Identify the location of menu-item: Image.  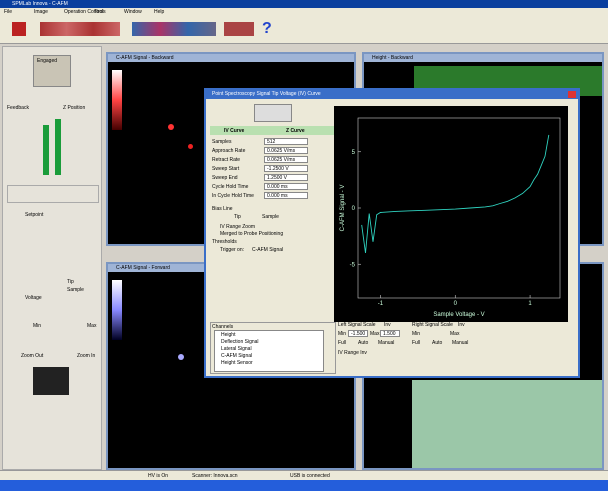
(41, 12).